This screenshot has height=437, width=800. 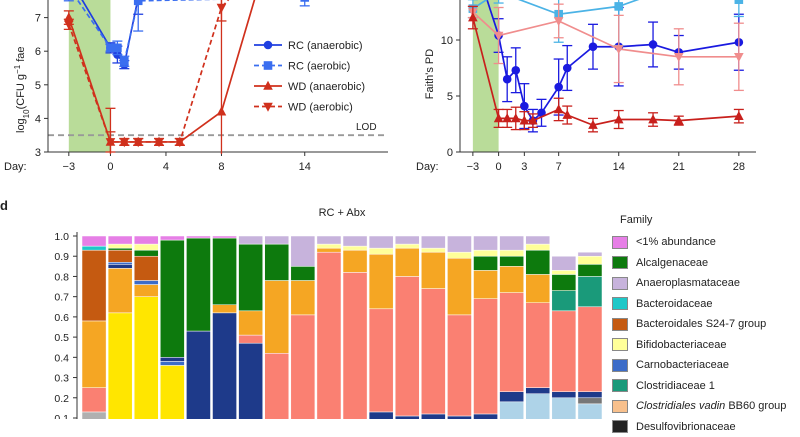 I want to click on legend-item: Clostridiales vadin BB60 group, so click(x=706, y=406).